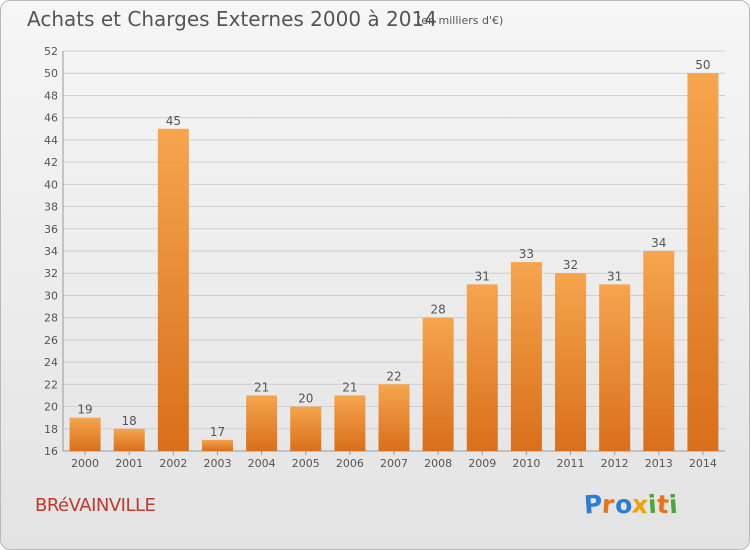 The width and height of the screenshot is (750, 550). What do you see at coordinates (623, 504) in the screenshot?
I see `logo-letter: o` at bounding box center [623, 504].